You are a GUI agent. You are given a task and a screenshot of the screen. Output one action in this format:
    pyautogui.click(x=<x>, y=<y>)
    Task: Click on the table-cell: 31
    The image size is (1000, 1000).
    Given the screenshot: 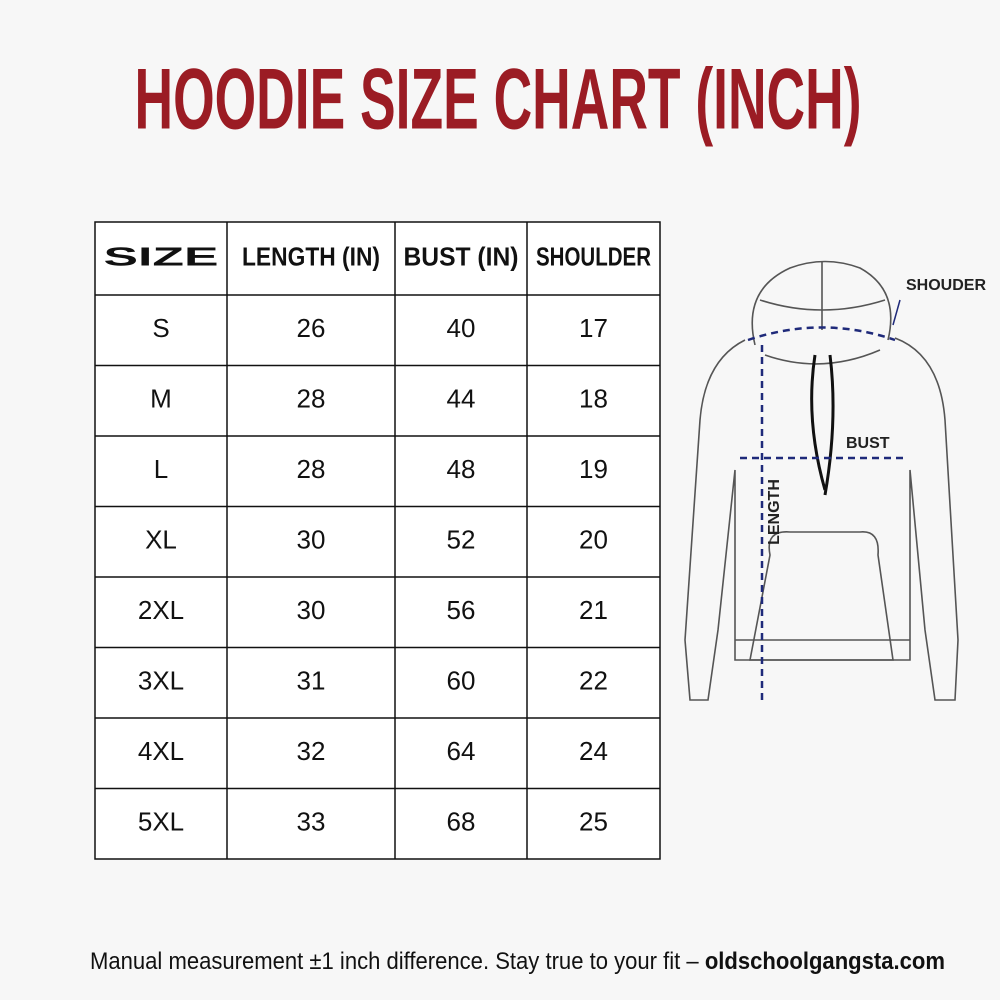 What is the action you would take?
    pyautogui.click(x=311, y=681)
    